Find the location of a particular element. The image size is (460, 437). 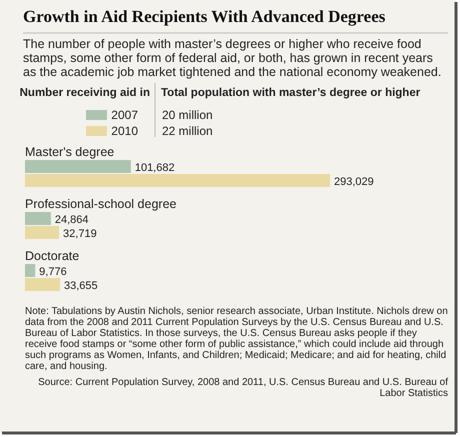

text: Note: Tabulations by Austin Nichols, senior research associate, Urban Institute. Nichols drew on data from the 2008 and 2011 Current Population Surveys by the U.S. Census Bureau and U.S. Bureau of Labor Statistics. In those surveys, the U.S. Census Bureau asks people if they receive food stamps or “some other form of public assistance,” which could include aid through such programs as Women, Infants, and Children; Medicaid; Medicare; and aid for heating, child care, and housing. is located at coordinates (236, 339).